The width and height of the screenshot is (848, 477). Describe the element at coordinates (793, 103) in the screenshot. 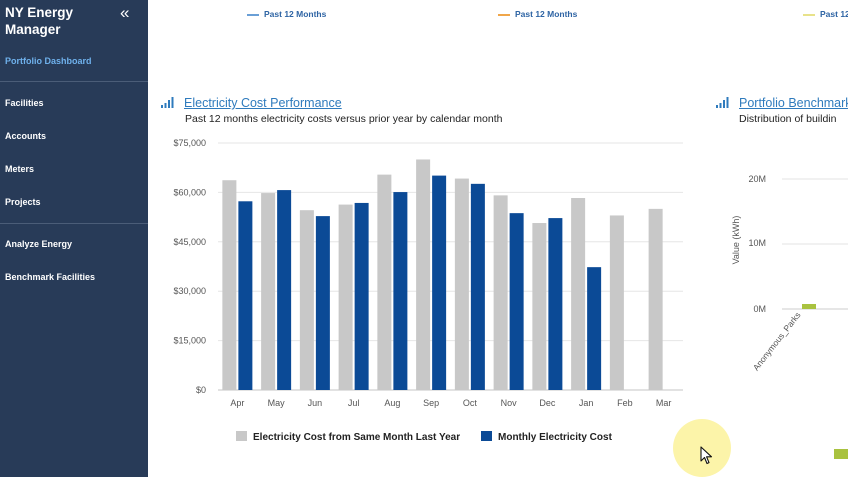

I see `portfolio-benchmark-title-link: Portfolio Benchmark` at that location.